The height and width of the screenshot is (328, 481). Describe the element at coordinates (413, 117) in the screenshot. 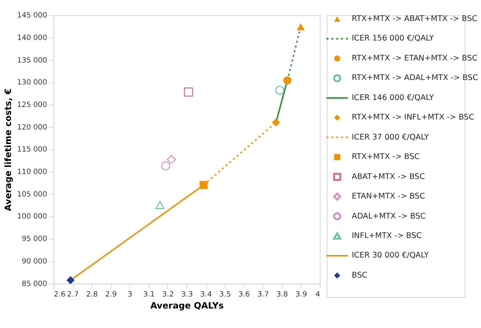

I see `legend-label: RTX+MTX -> INFL+MTX -> BSC` at that location.